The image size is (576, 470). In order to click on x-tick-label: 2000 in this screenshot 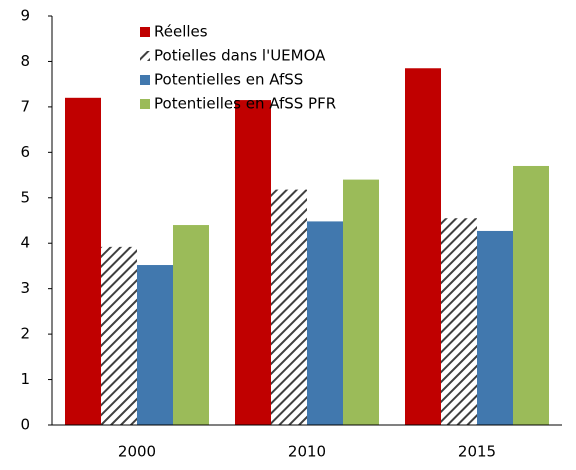, I will do `click(137, 452)`.